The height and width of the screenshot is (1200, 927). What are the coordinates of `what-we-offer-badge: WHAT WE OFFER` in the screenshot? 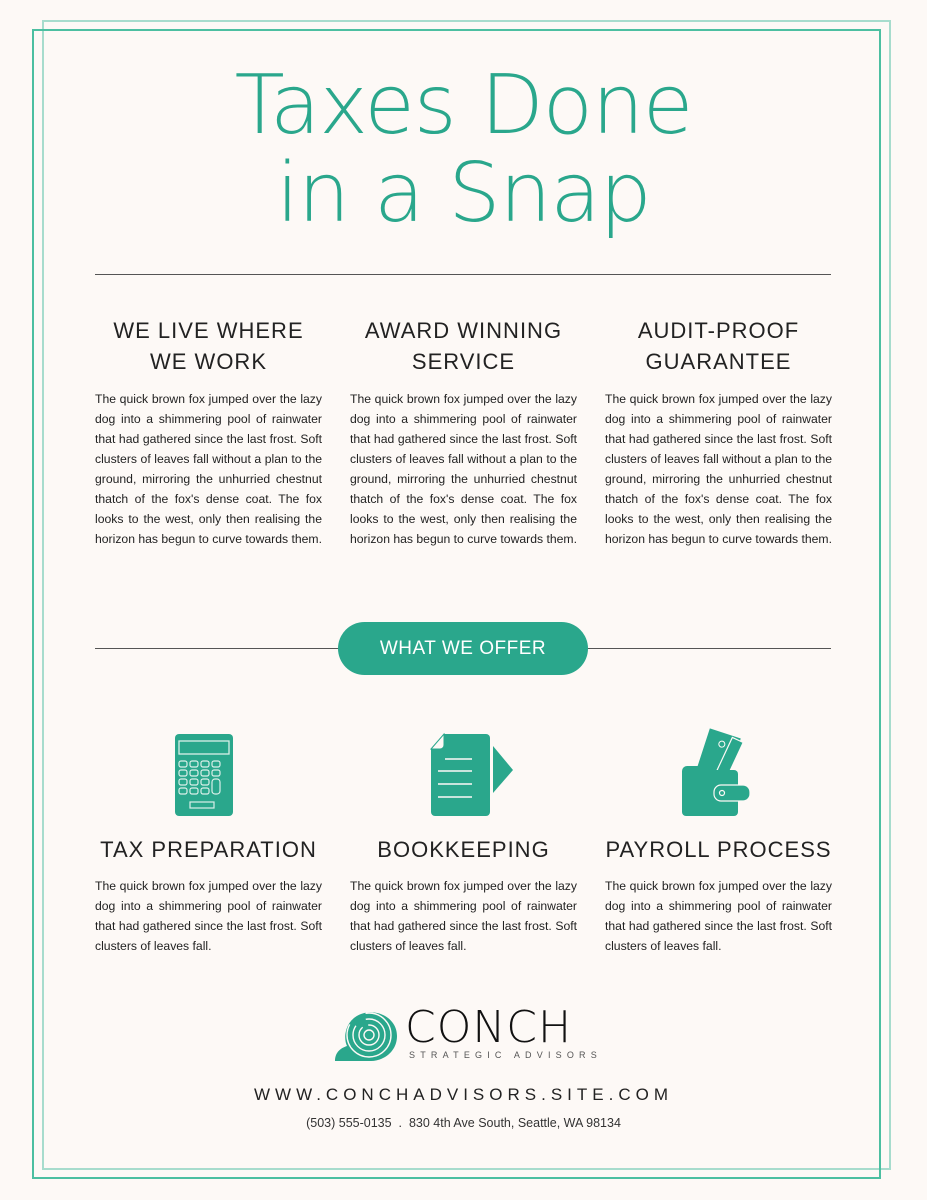 It's located at (463, 648).